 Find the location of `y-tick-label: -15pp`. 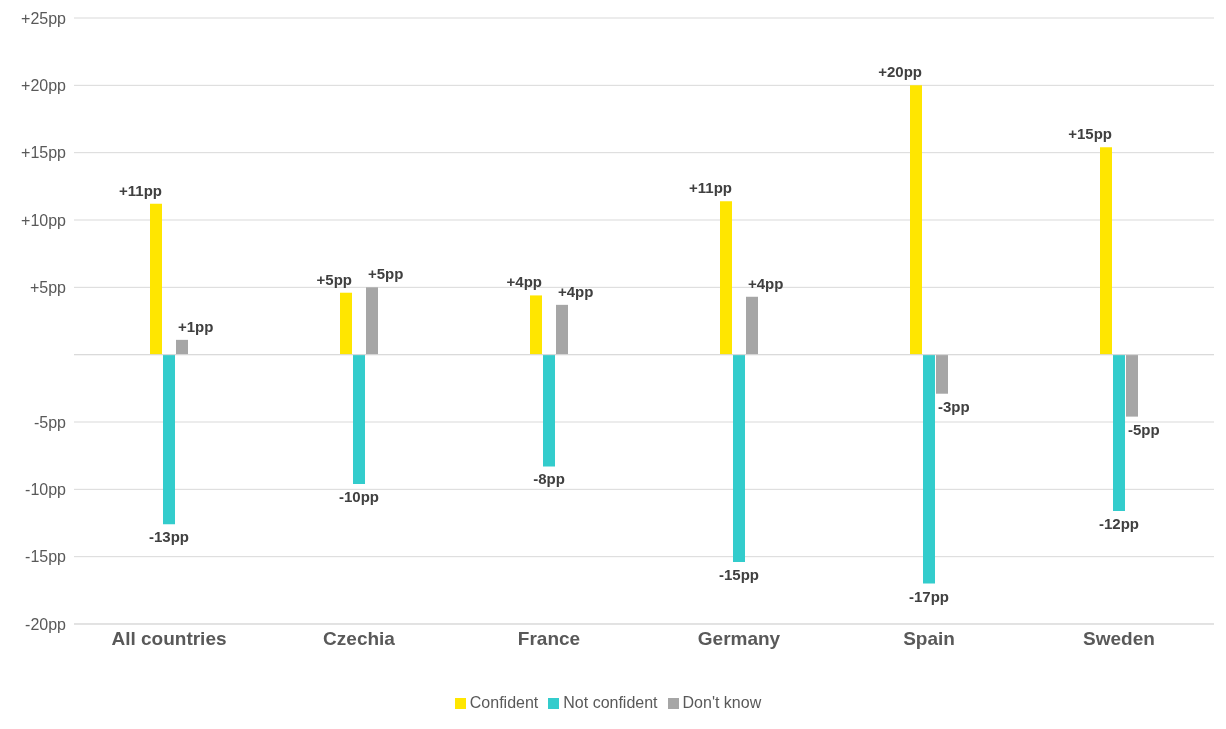

y-tick-label: -15pp is located at coordinates (46, 557).